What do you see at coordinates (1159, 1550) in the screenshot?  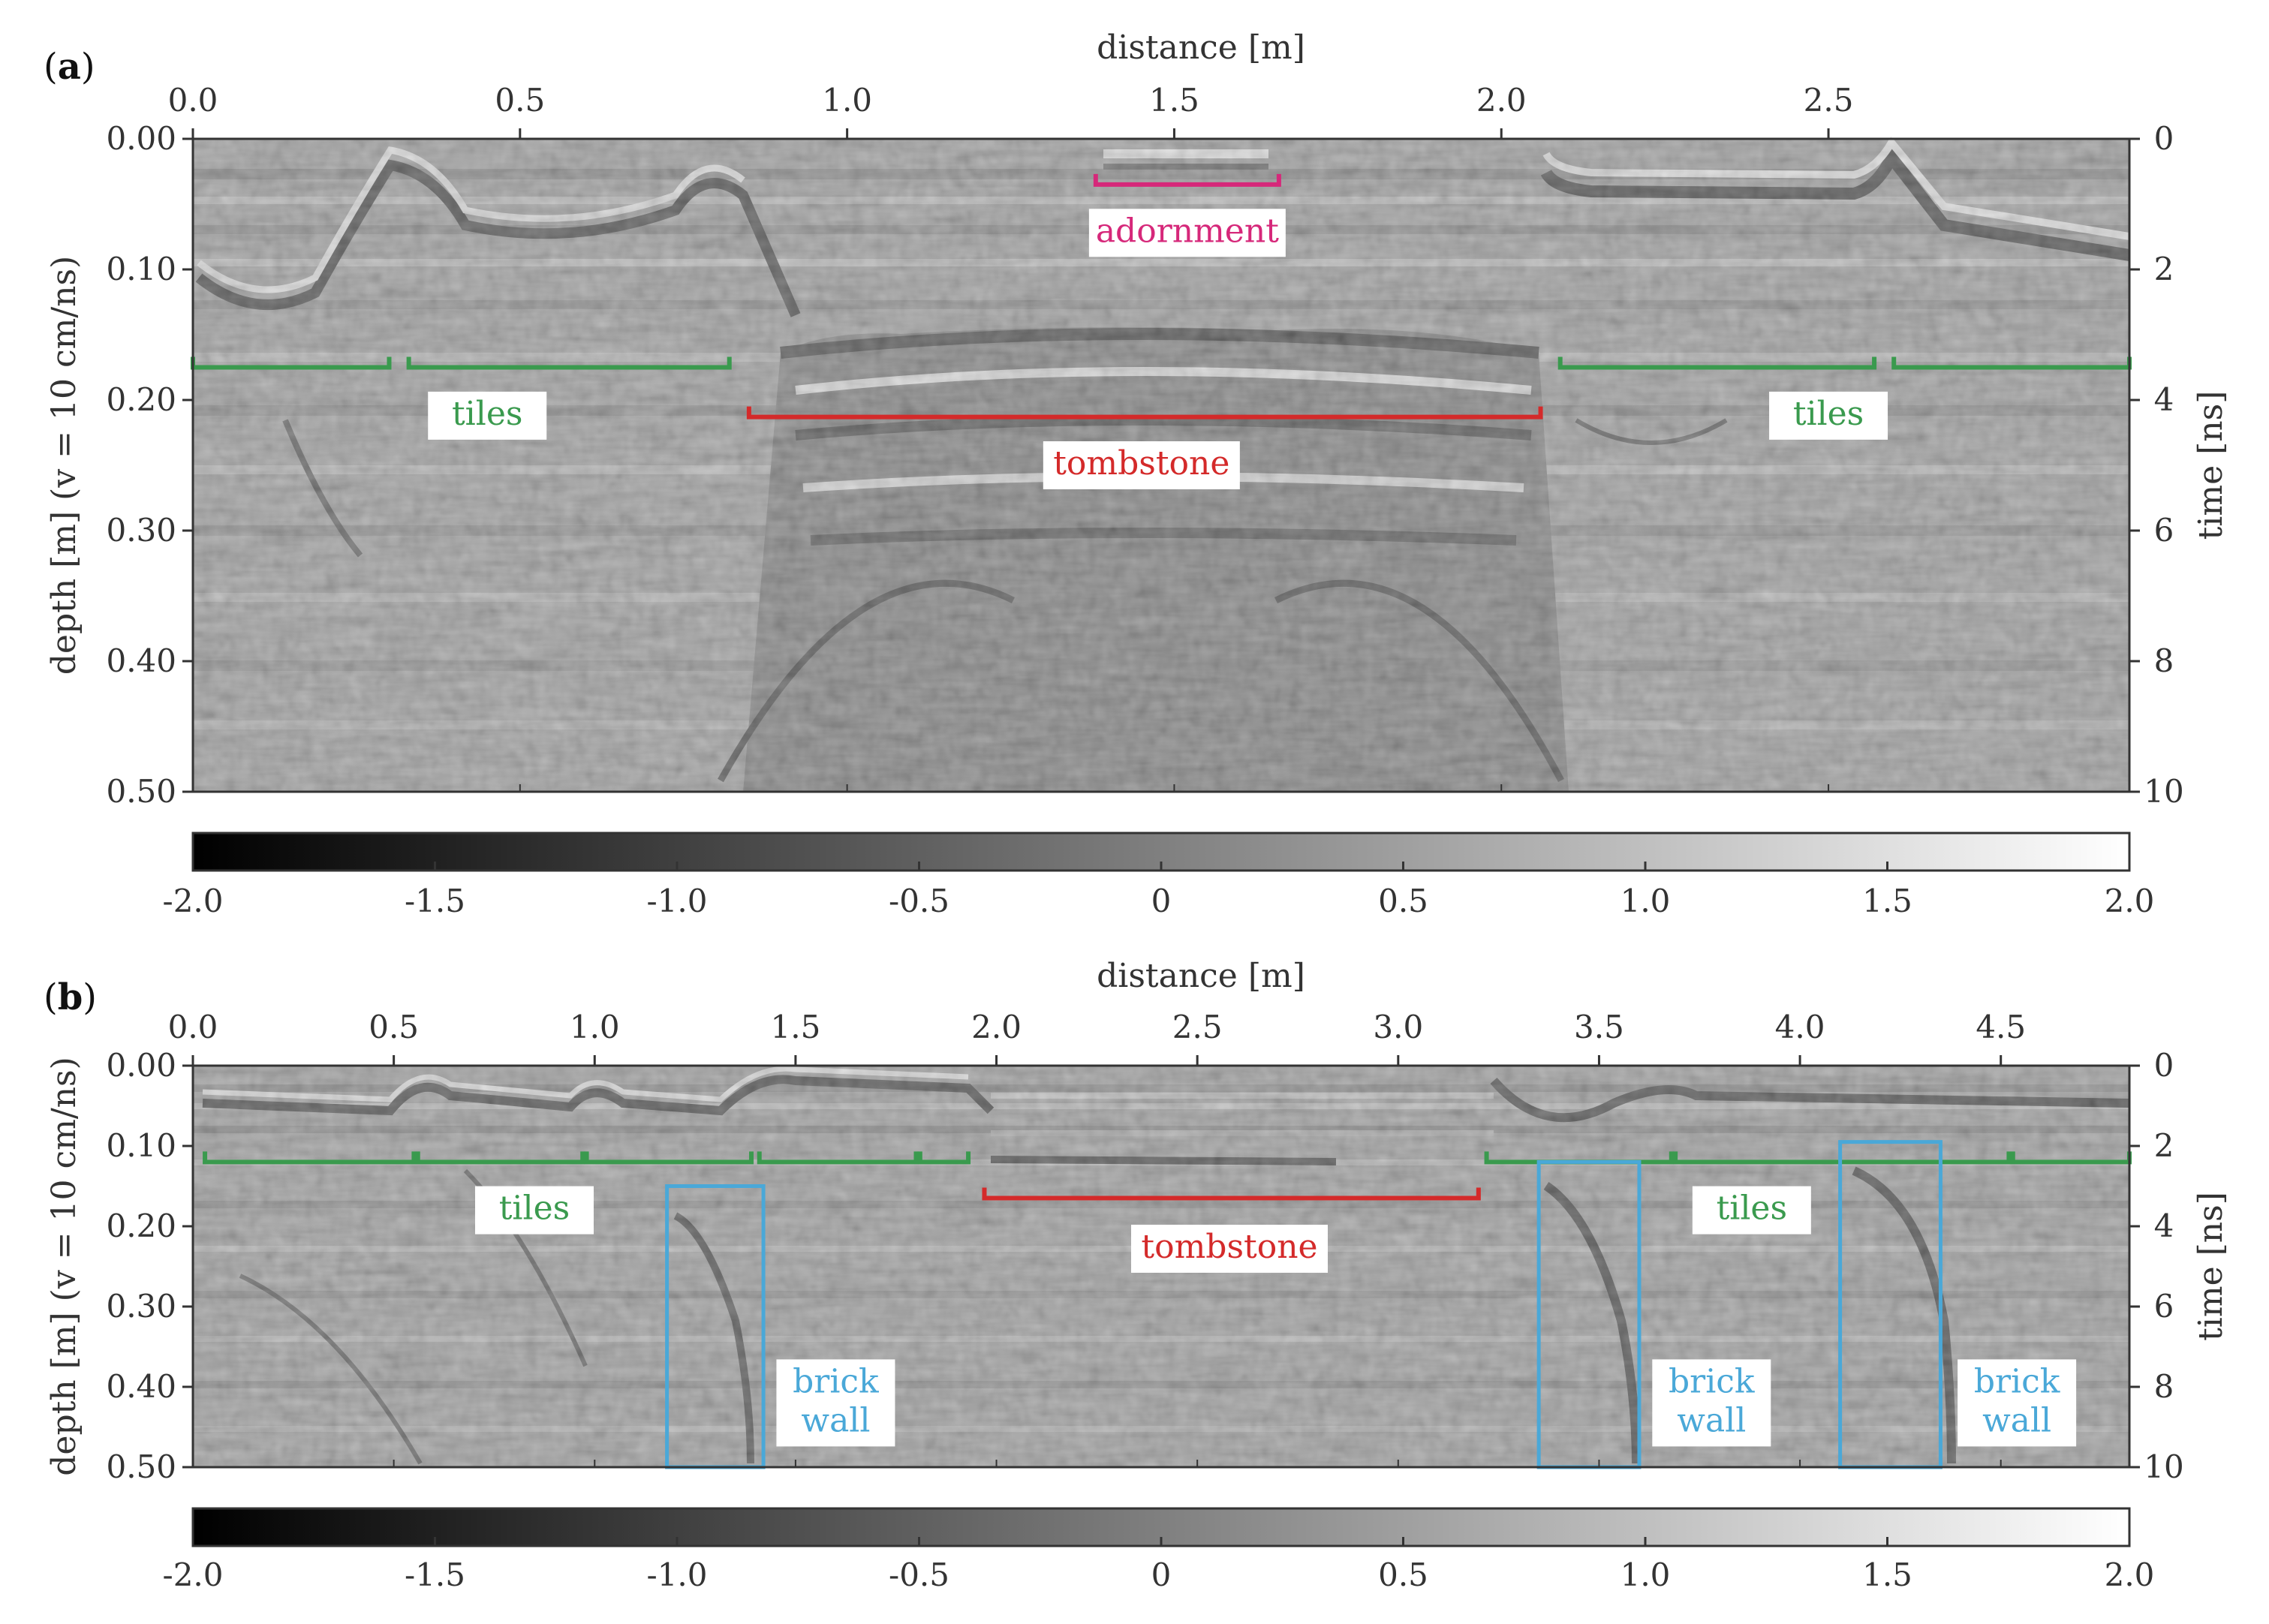 I see `panel-b-colorbar: -2.0 -1.5 -1.0 -0.5 0 0.5 1.0 1.5 2.0` at bounding box center [1159, 1550].